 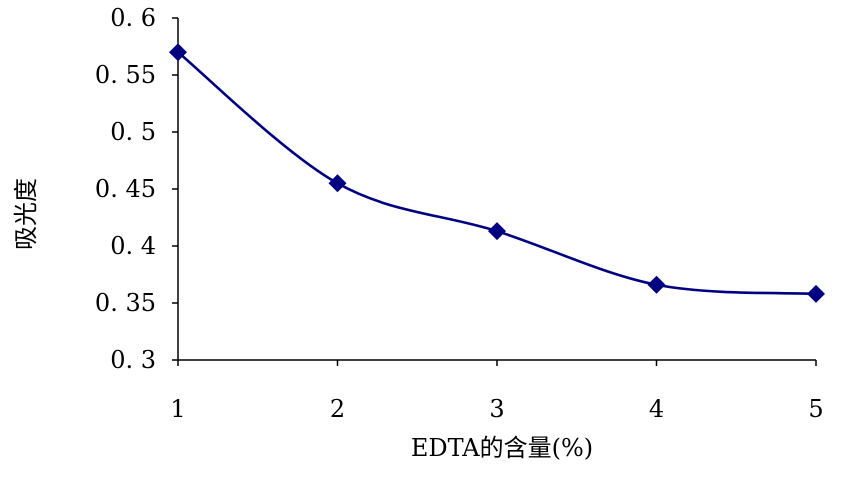 What do you see at coordinates (337, 409) in the screenshot?
I see `x-tick-label: 2` at bounding box center [337, 409].